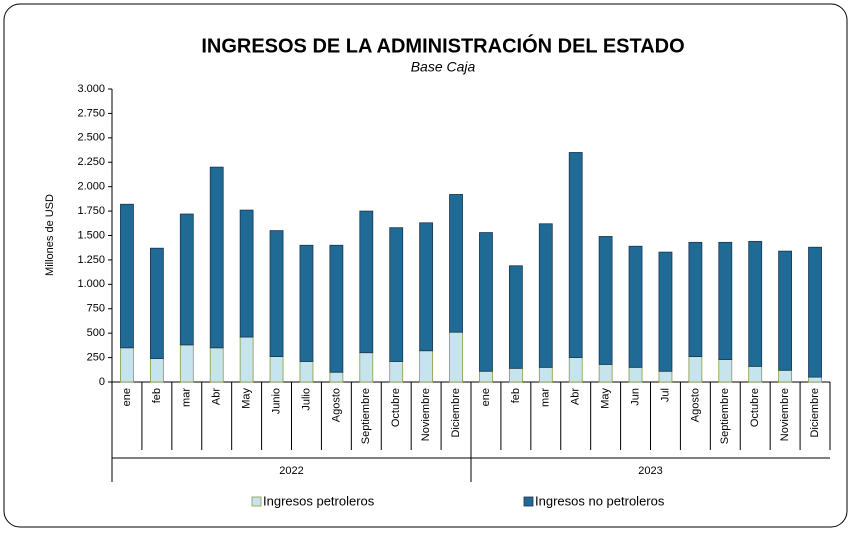 This screenshot has width=852, height=537. I want to click on y-tick-label: 0, so click(102, 382).